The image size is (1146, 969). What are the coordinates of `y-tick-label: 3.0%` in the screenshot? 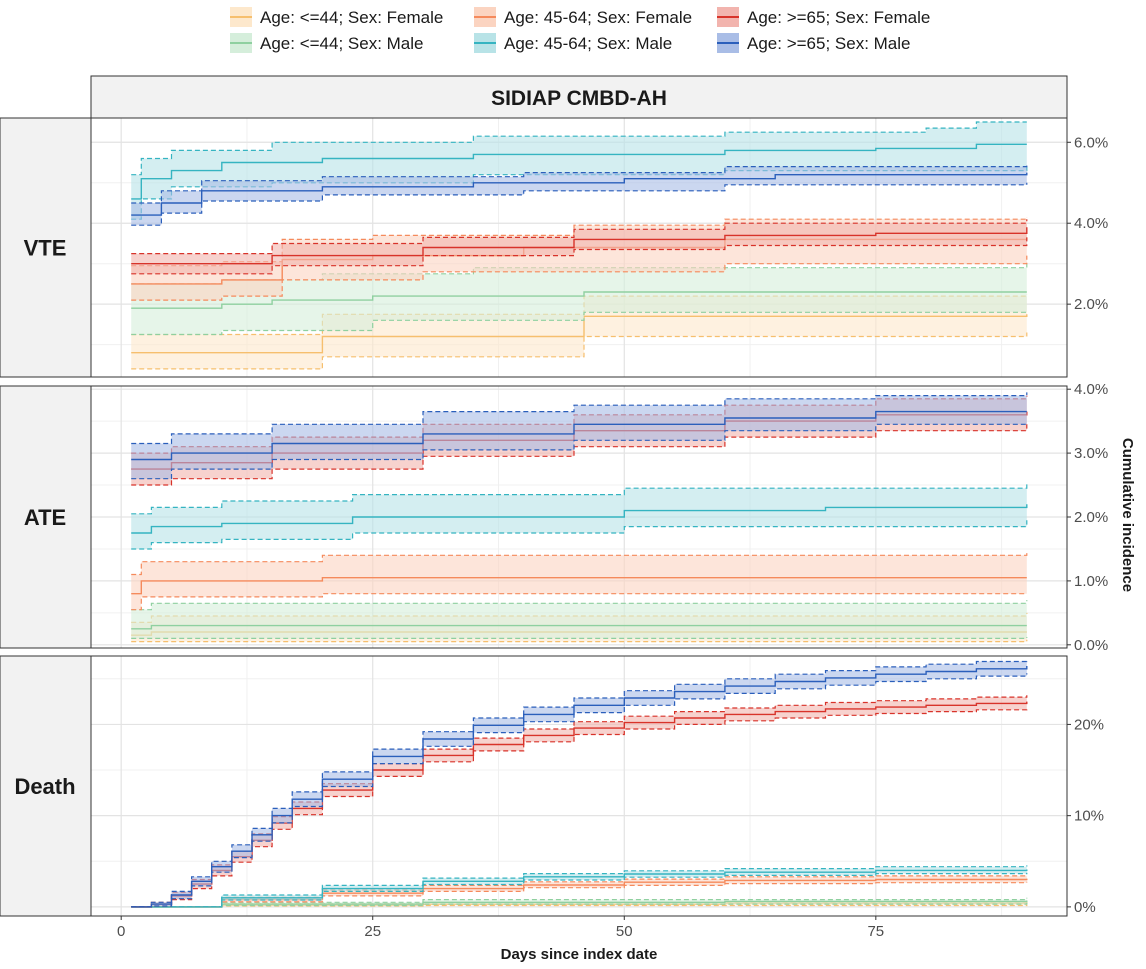 It's located at (1091, 453).